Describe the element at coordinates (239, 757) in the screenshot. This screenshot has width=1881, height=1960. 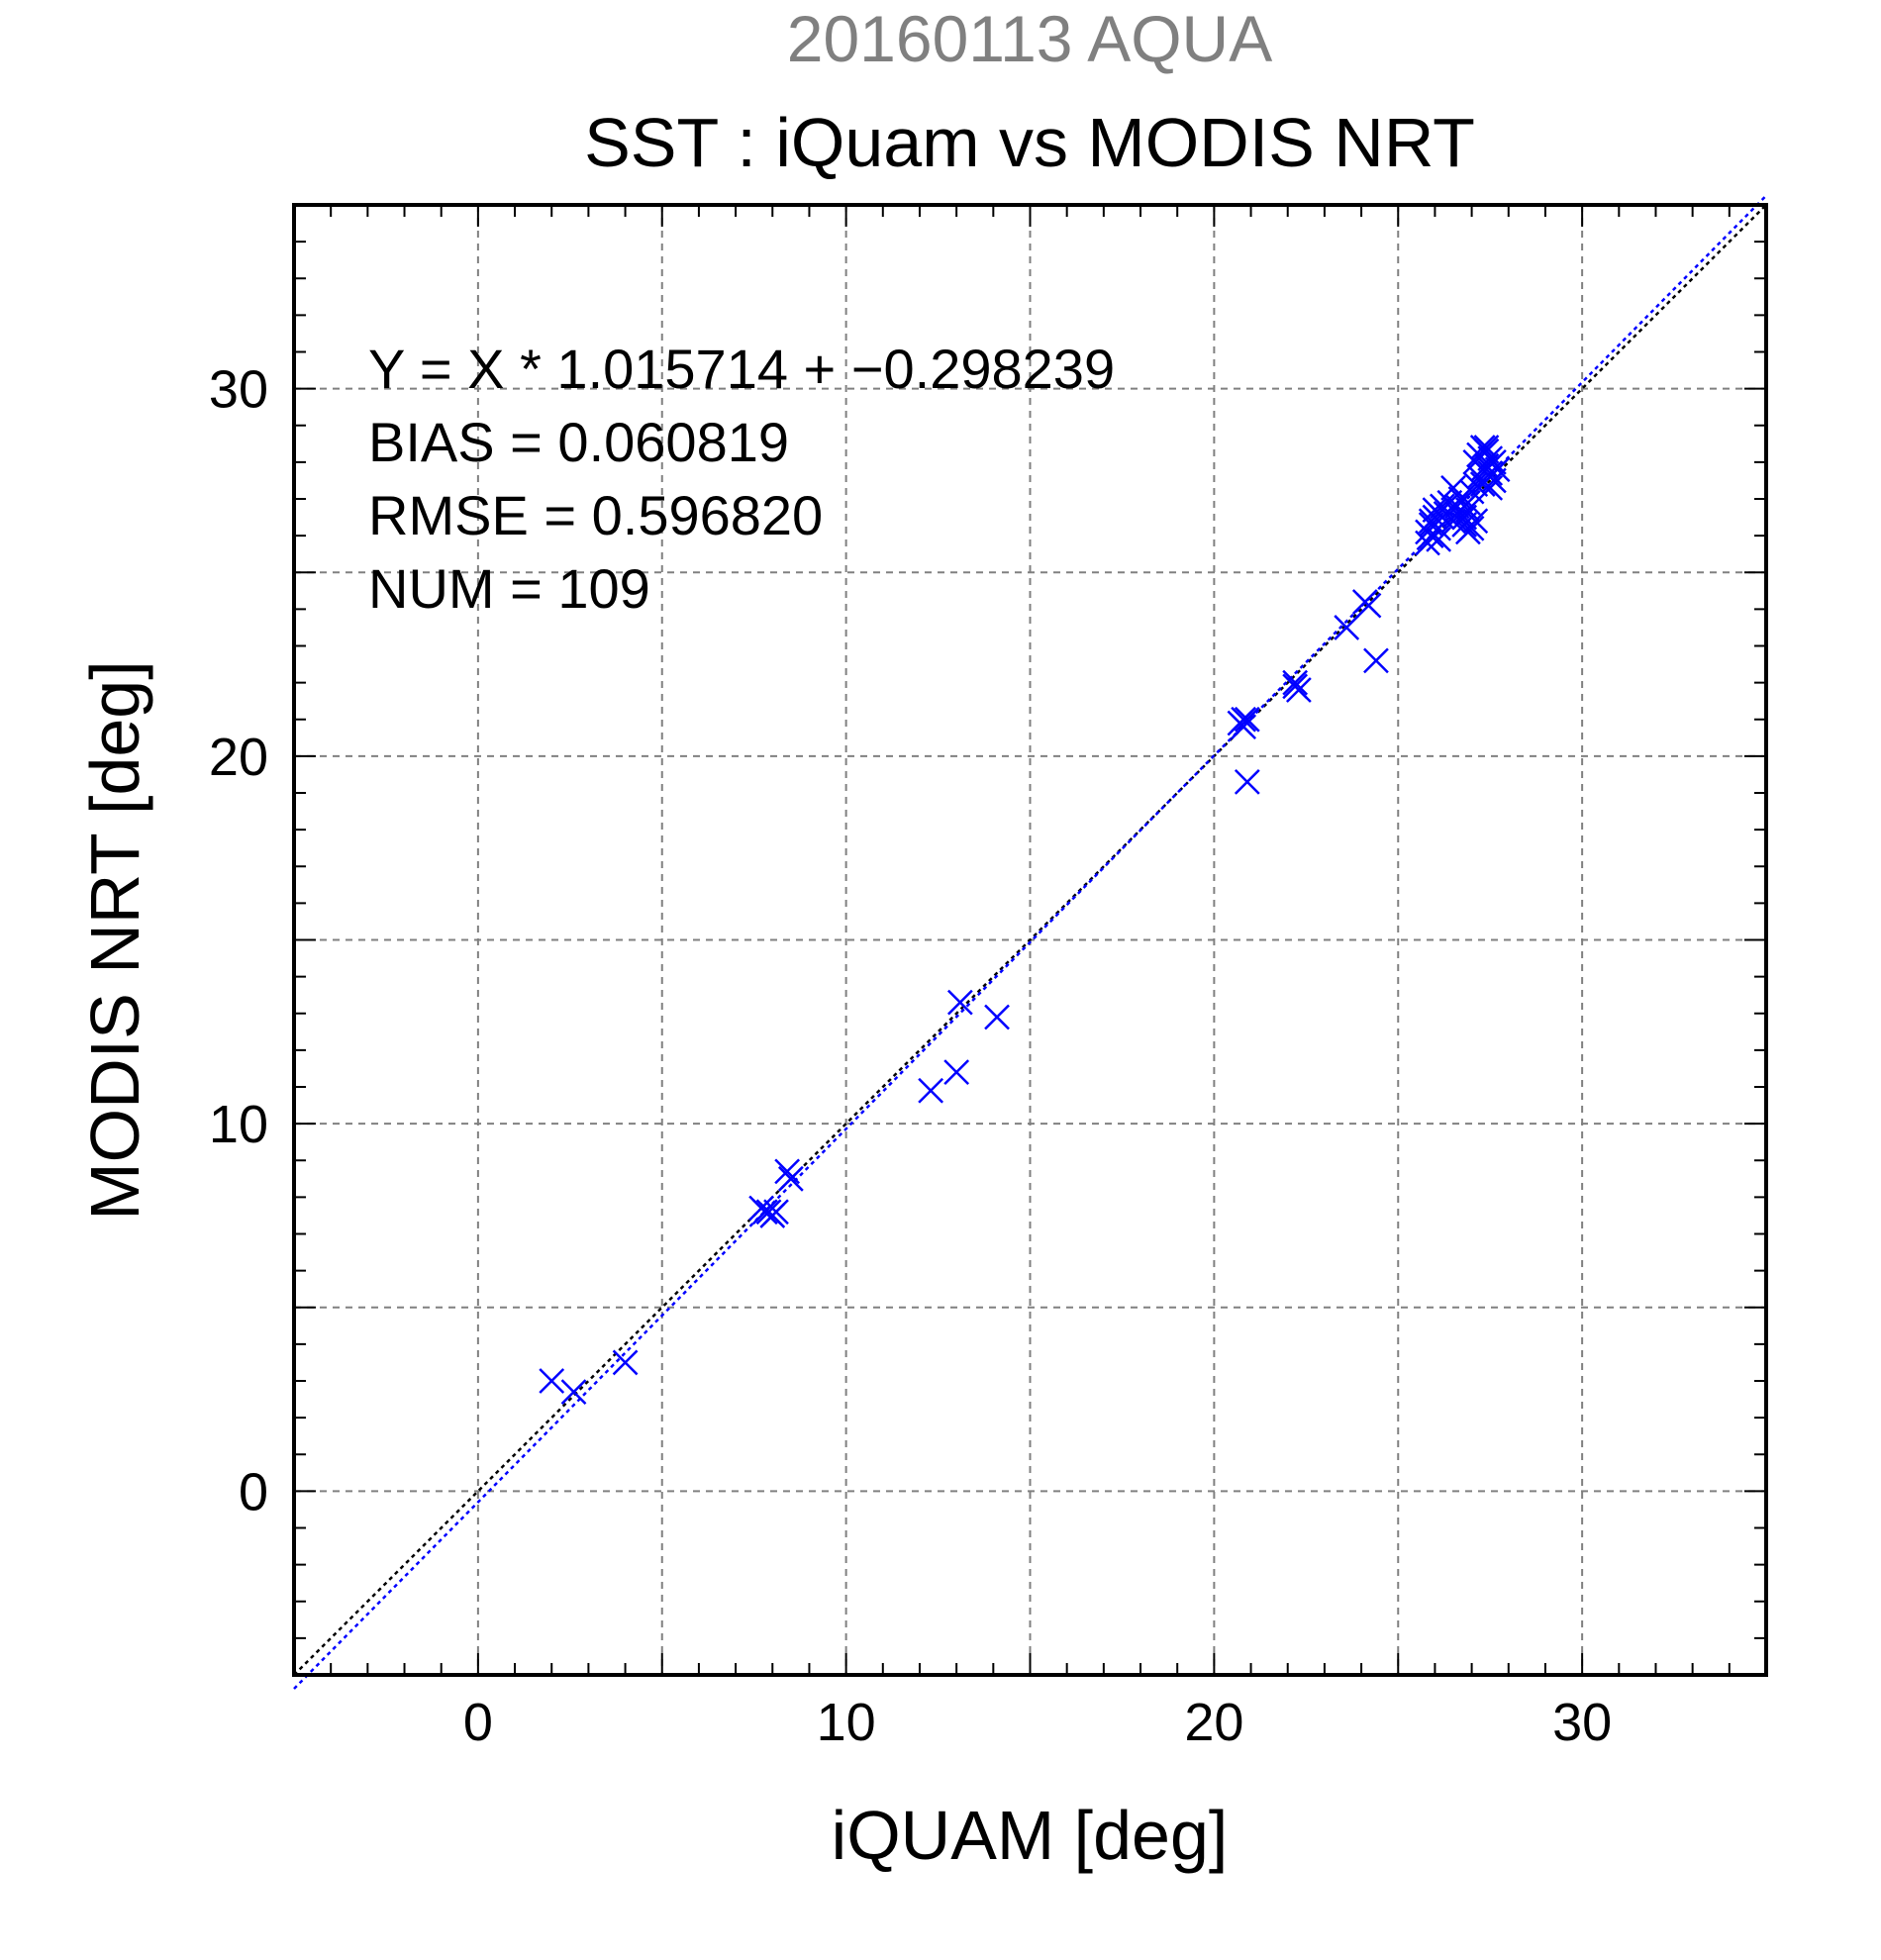
I see `y-tick-label: 20` at that location.